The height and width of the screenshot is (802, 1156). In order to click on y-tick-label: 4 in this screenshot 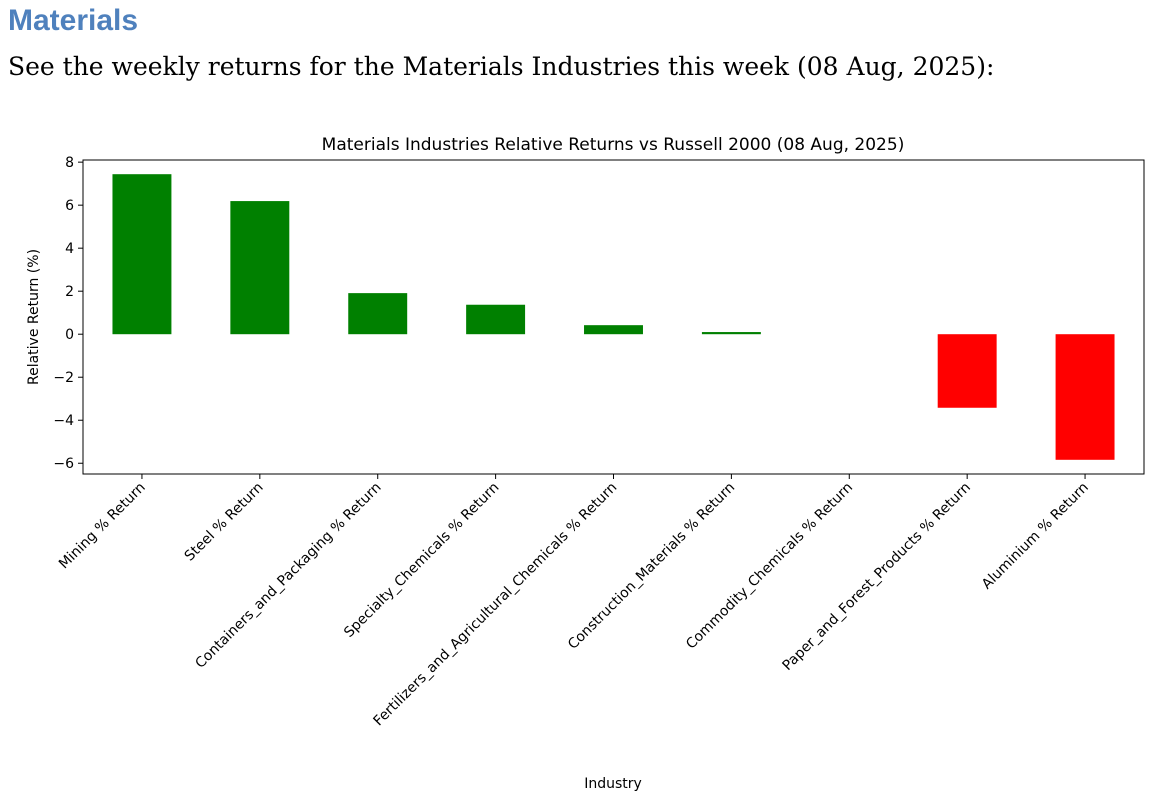, I will do `click(69, 249)`.